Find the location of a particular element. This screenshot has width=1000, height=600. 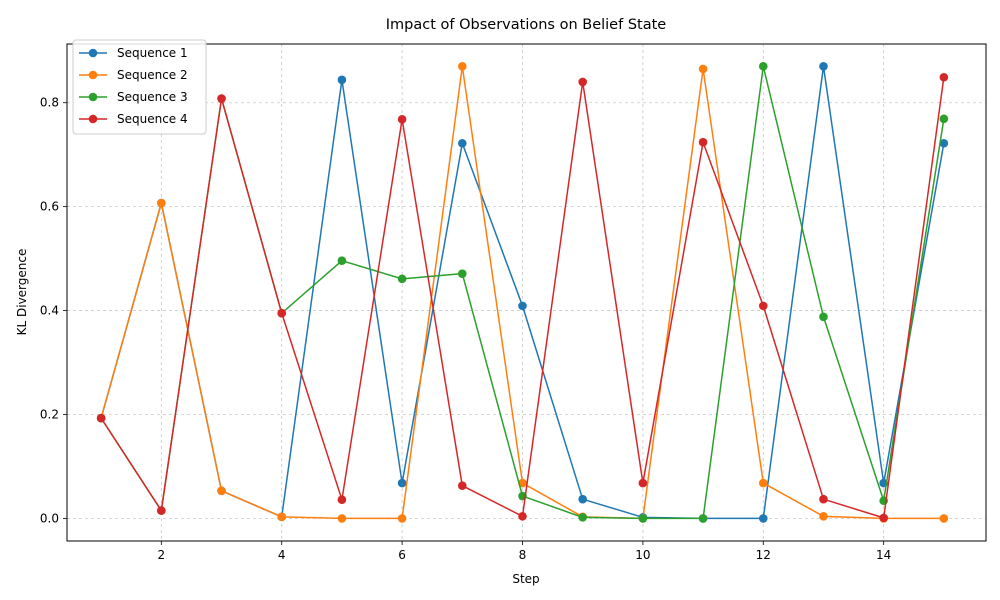

x-tick-label: 12 is located at coordinates (763, 555).